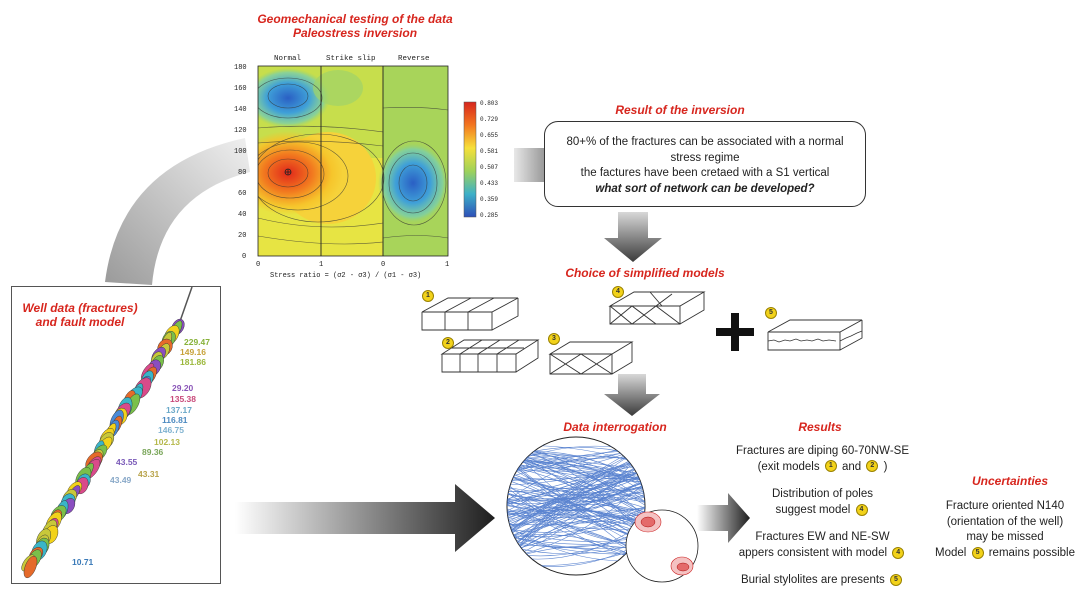 This screenshot has width=1085, height=594. What do you see at coordinates (591, 358) in the screenshot?
I see `model-3-block` at bounding box center [591, 358].